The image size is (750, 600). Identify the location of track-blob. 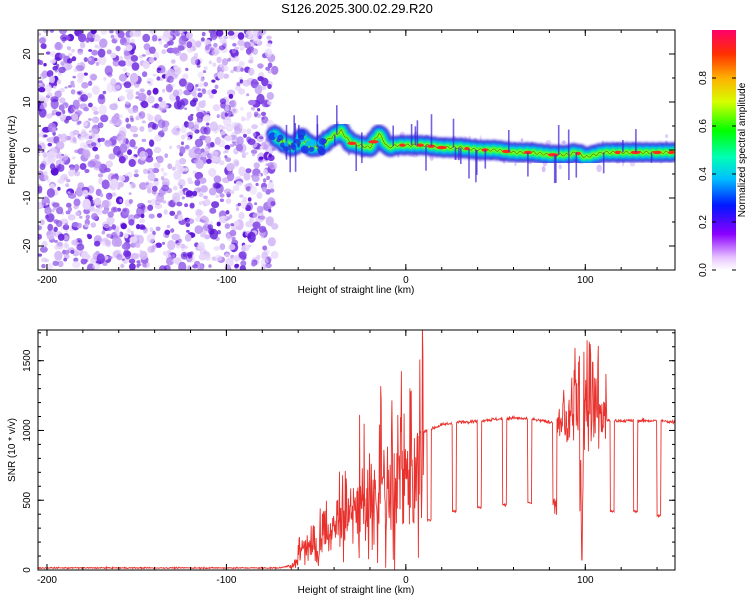
(280, 137).